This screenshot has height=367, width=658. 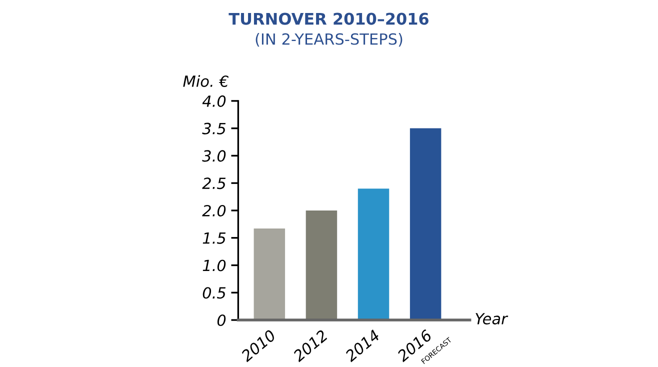 What do you see at coordinates (214, 184) in the screenshot?
I see `y-tick-label: 2.5` at bounding box center [214, 184].